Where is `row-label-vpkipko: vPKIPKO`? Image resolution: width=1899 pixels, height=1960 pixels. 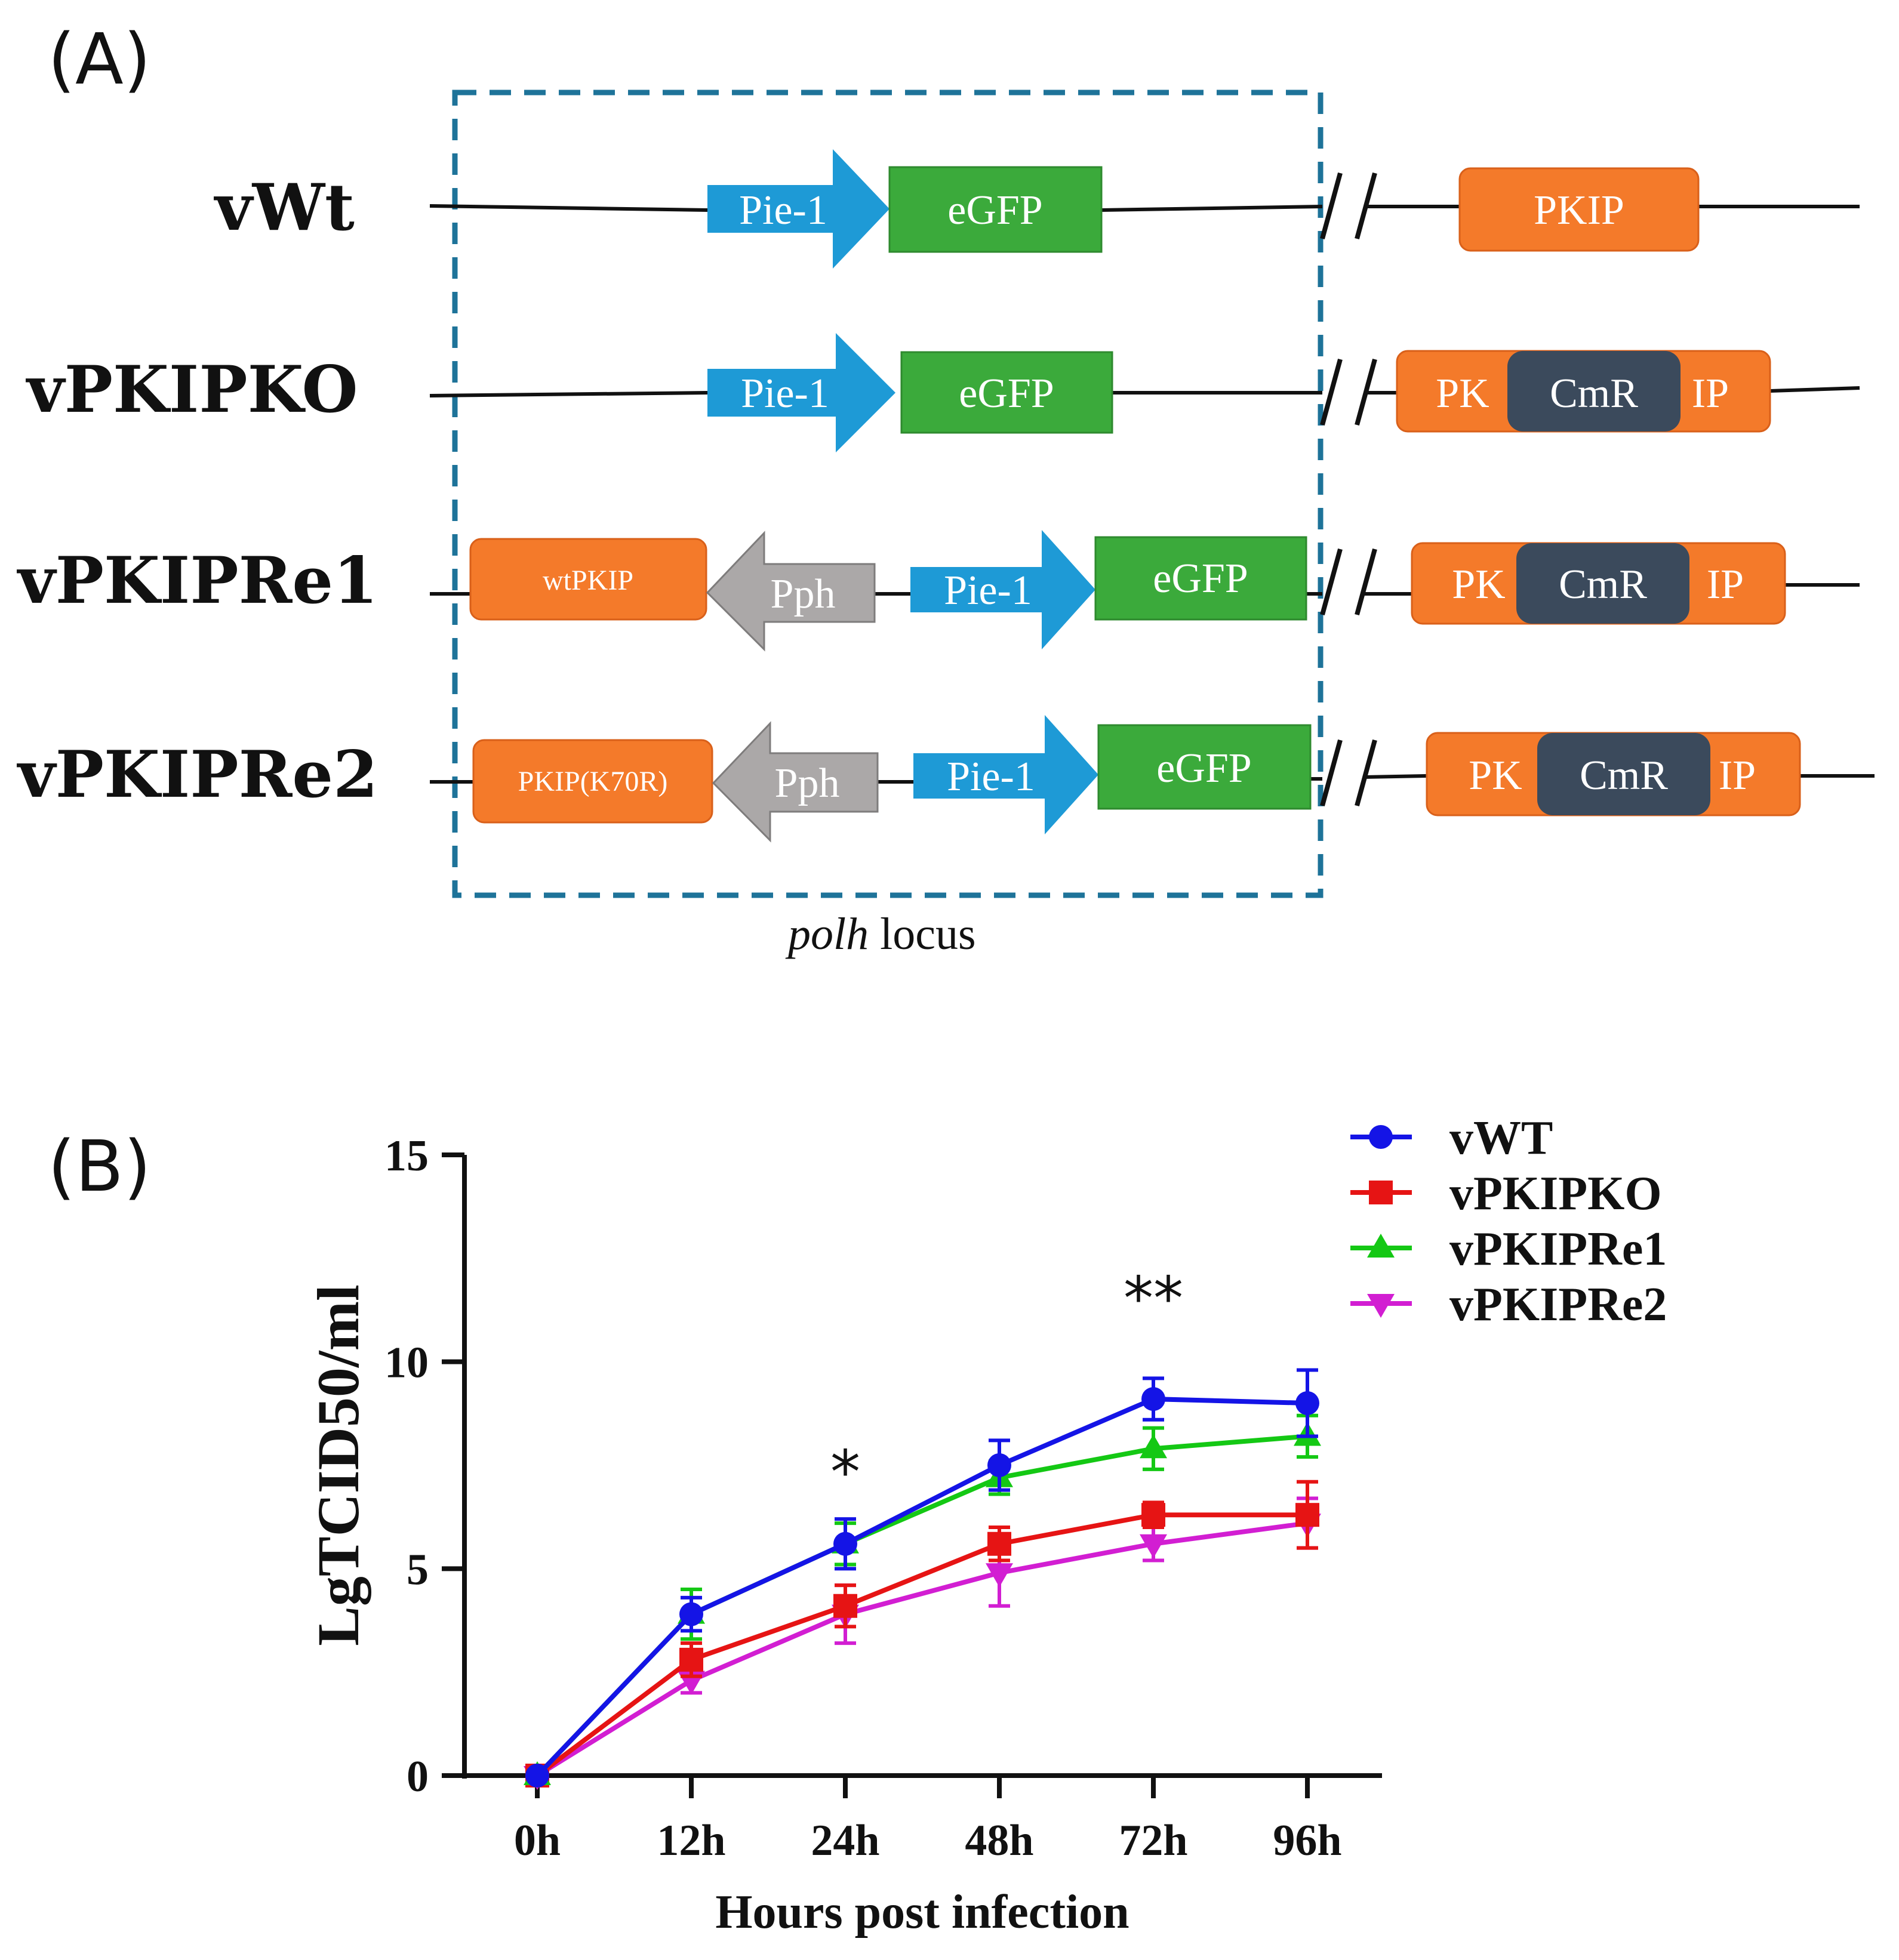
row-label-vpkipko: vPKIPKO is located at coordinates (192, 389).